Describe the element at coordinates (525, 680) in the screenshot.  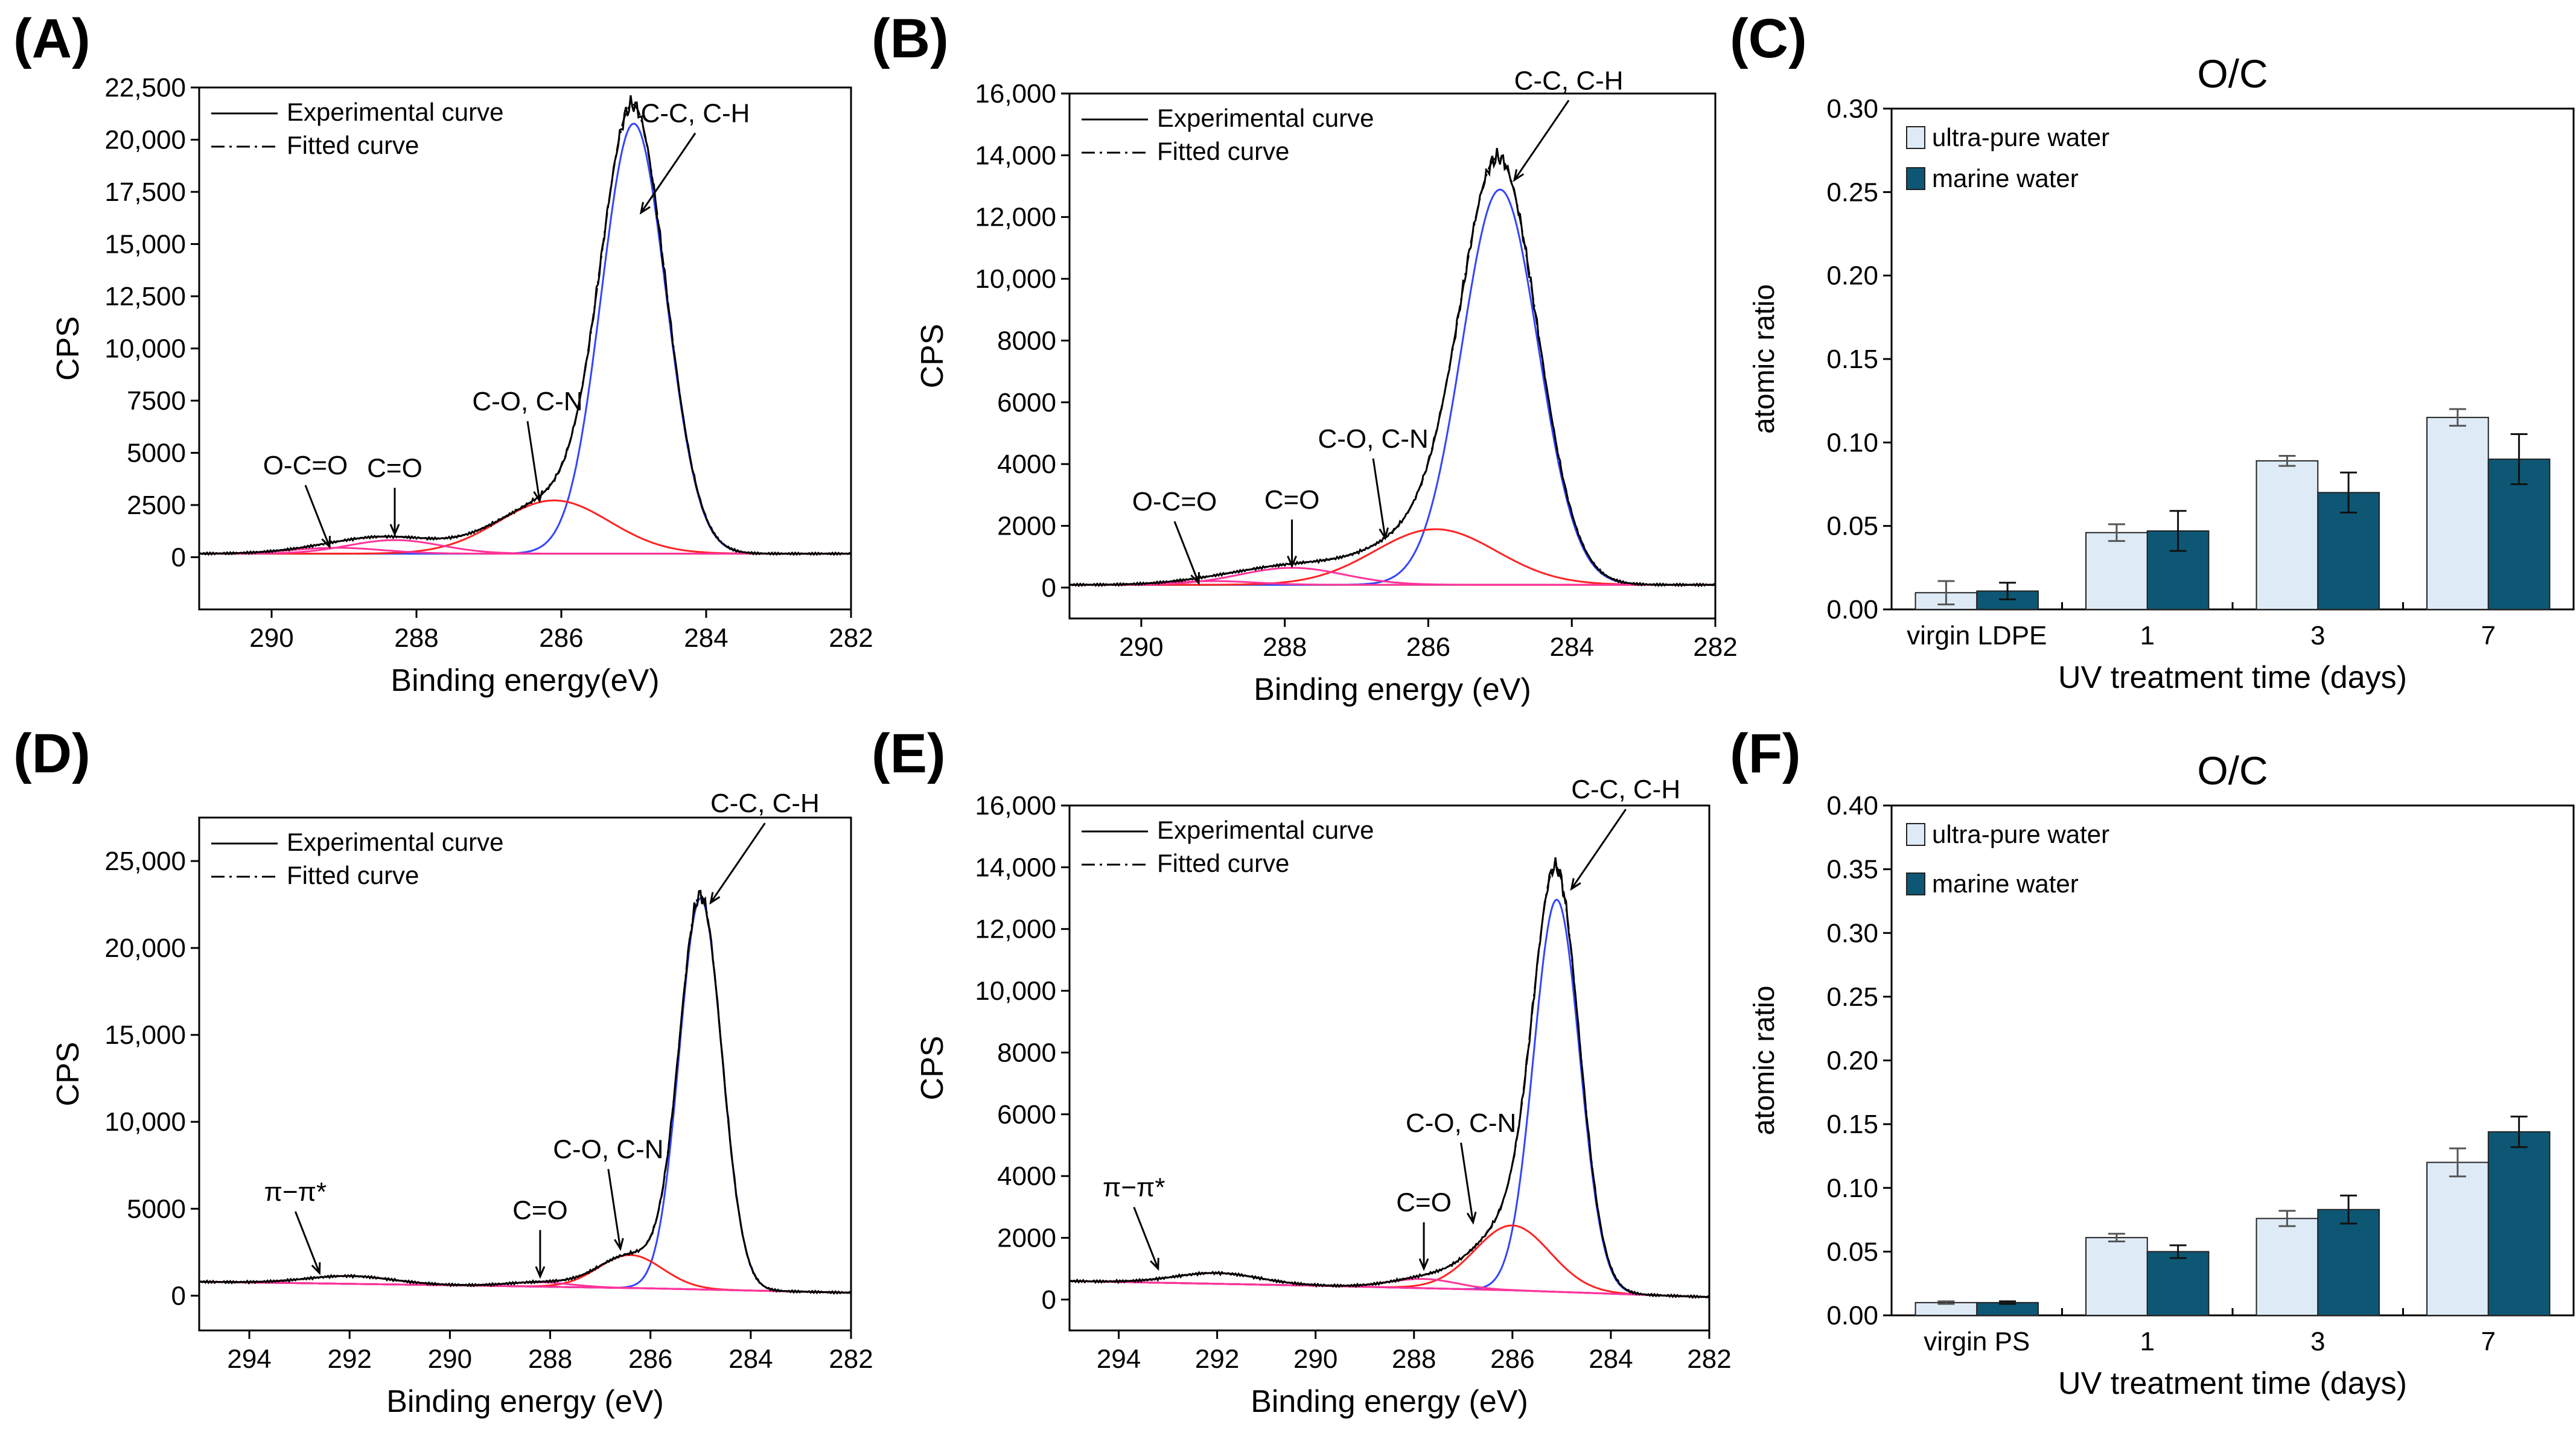
I see `x-axis-label: Binding energy(eV)` at that location.